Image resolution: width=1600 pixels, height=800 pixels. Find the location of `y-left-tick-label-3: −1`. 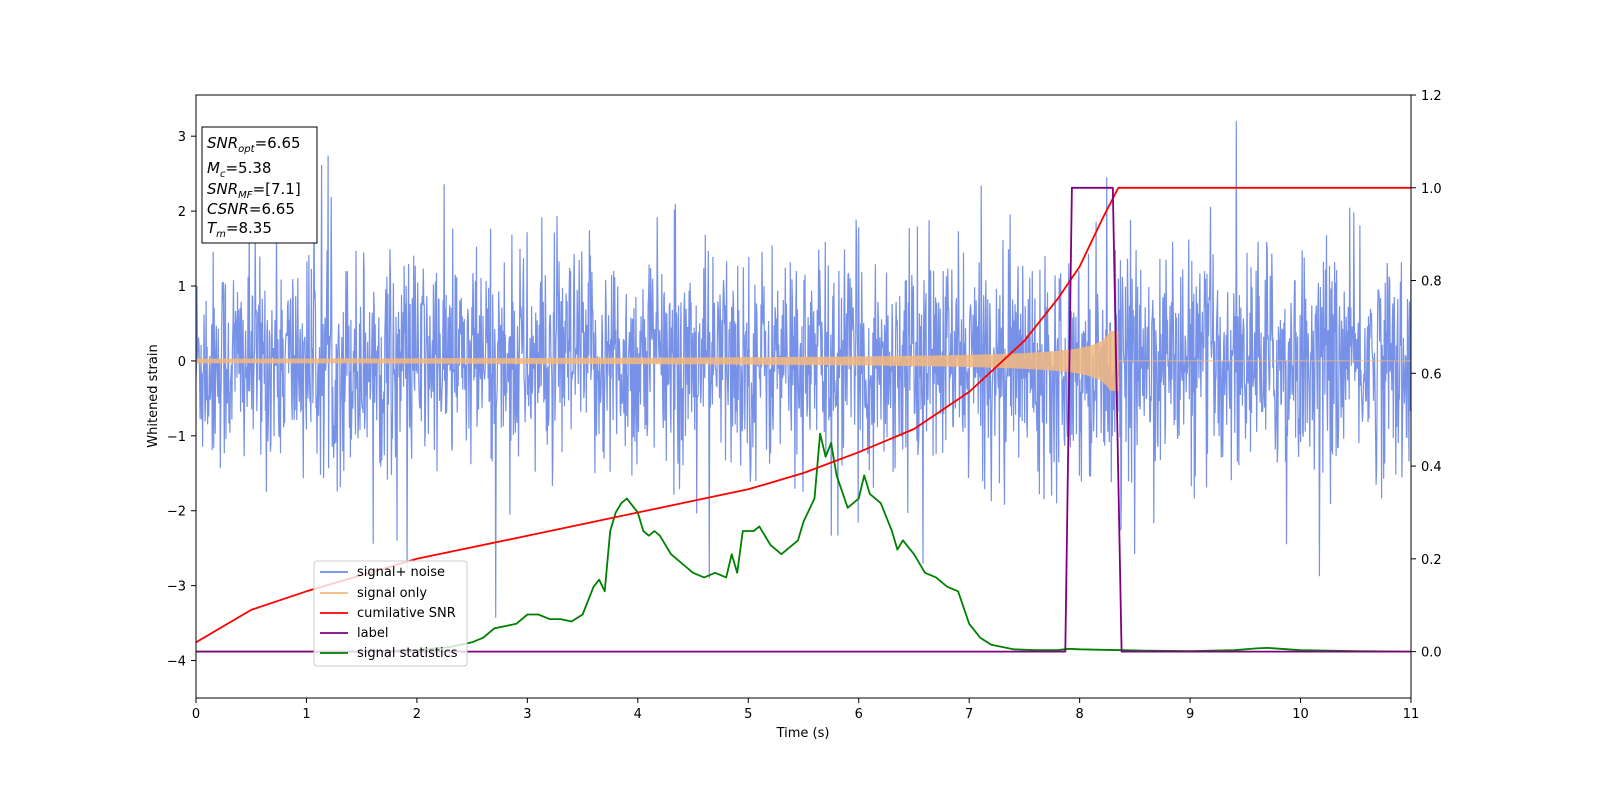

y-left-tick-label-3: −1 is located at coordinates (176, 437).